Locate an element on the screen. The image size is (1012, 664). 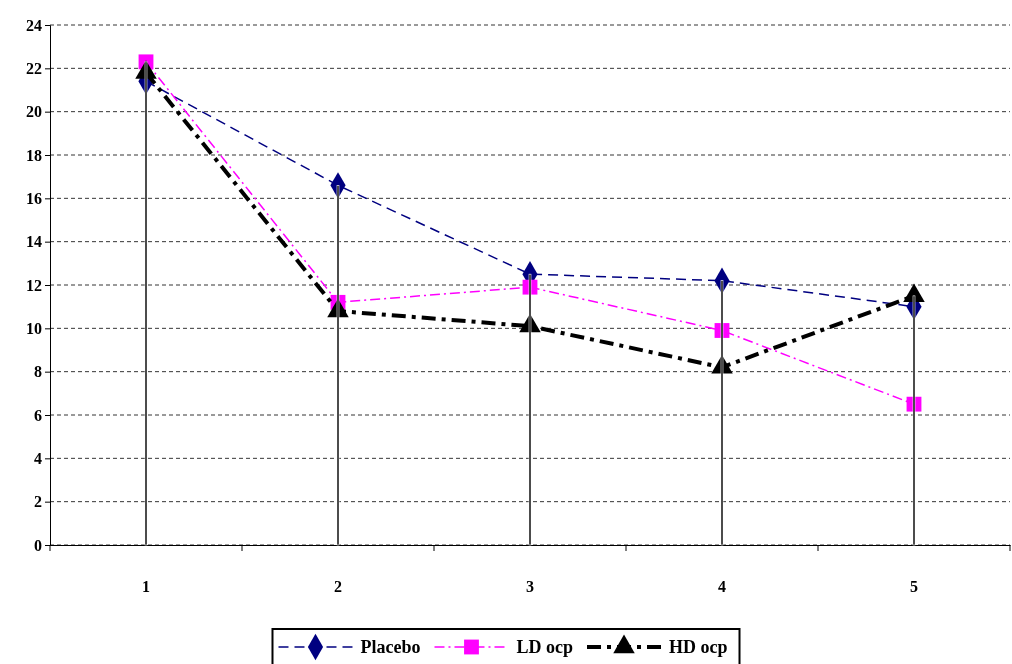
y-tick-label: 20 is located at coordinates (34, 112).